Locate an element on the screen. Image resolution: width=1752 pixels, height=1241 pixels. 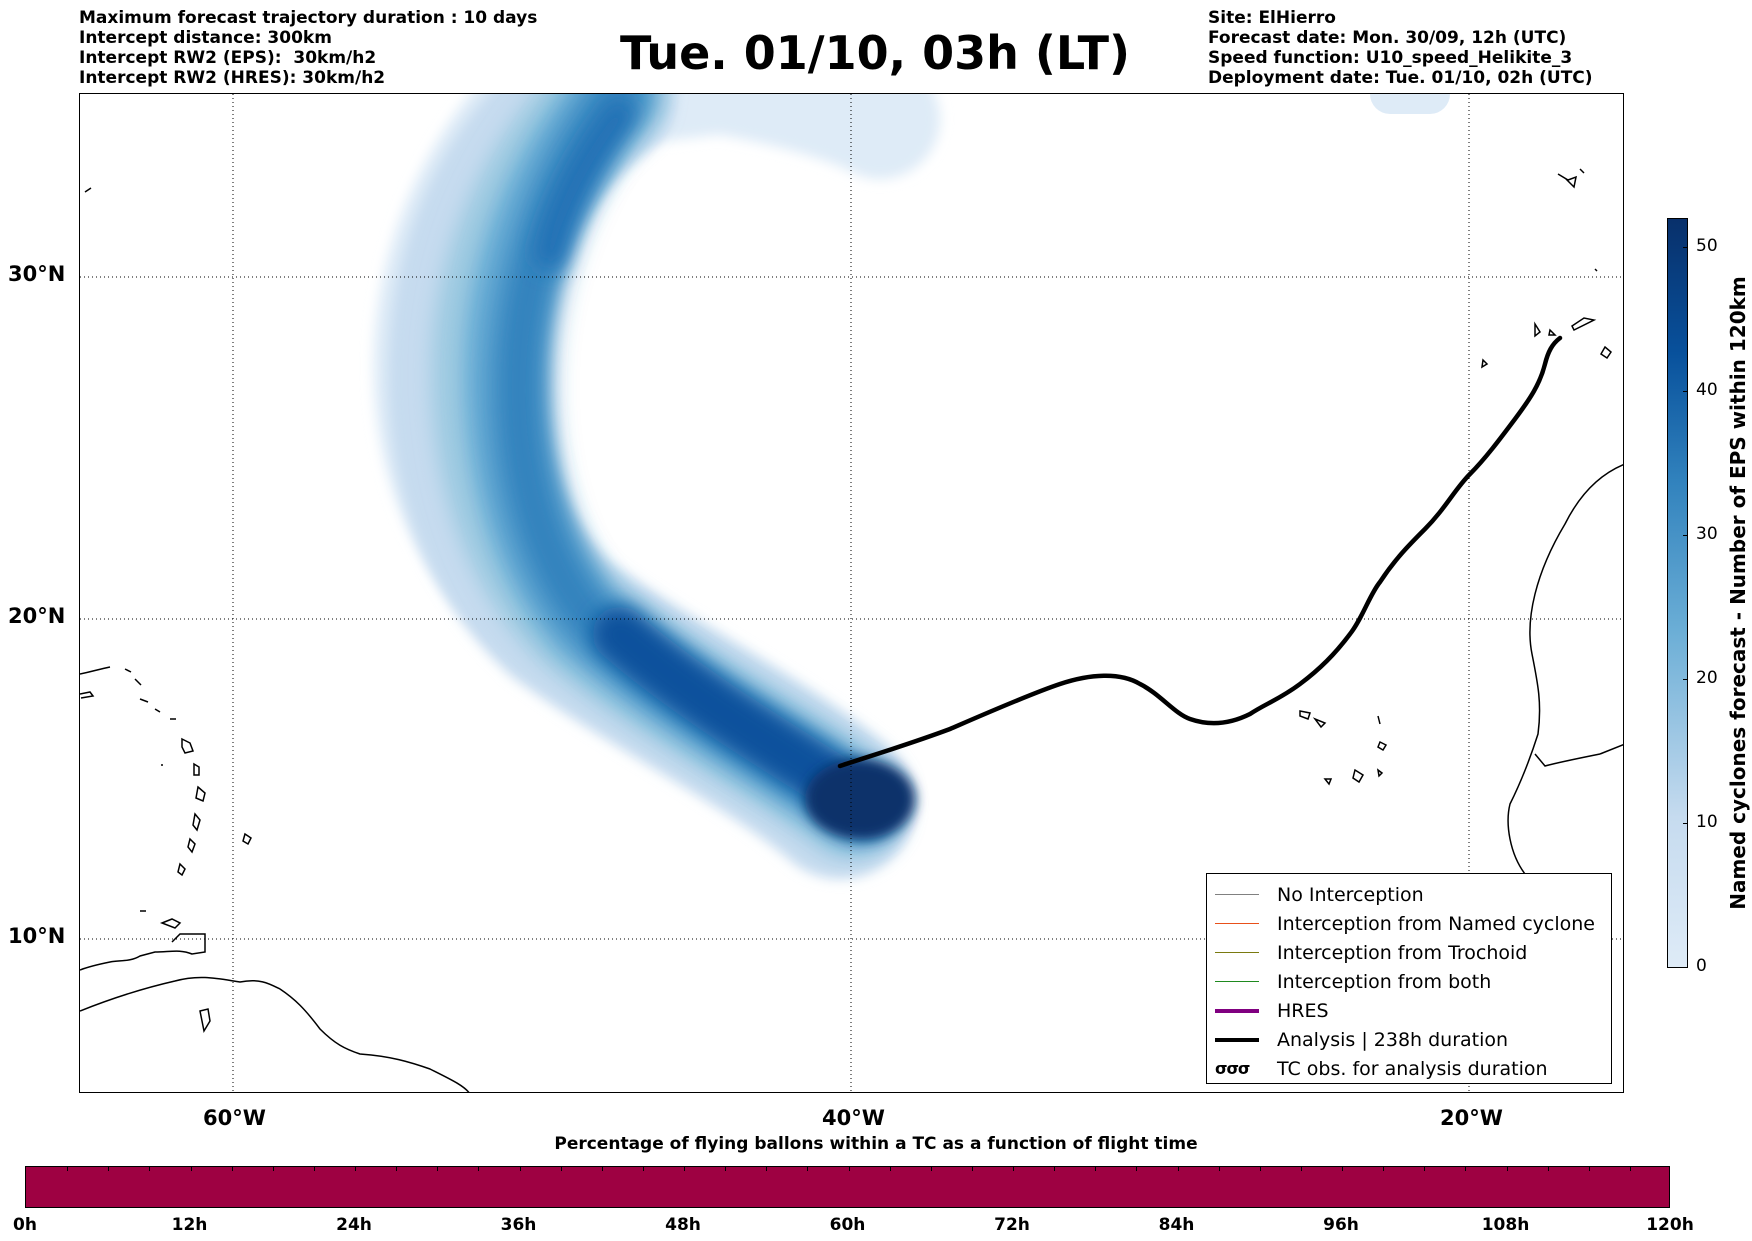
header-forecast-date: Forecast date: Mon. 30/09, 12h (UTC) is located at coordinates (1387, 38).